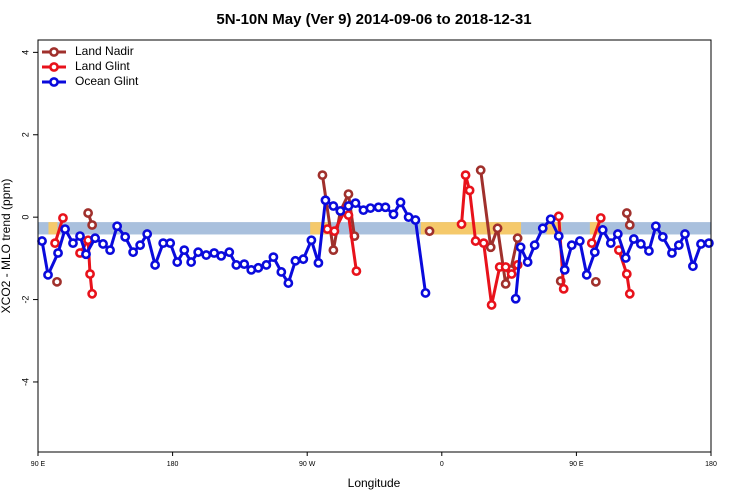  Describe the element at coordinates (374, 483) in the screenshot. I see `x-axis-label: Longitude` at that location.